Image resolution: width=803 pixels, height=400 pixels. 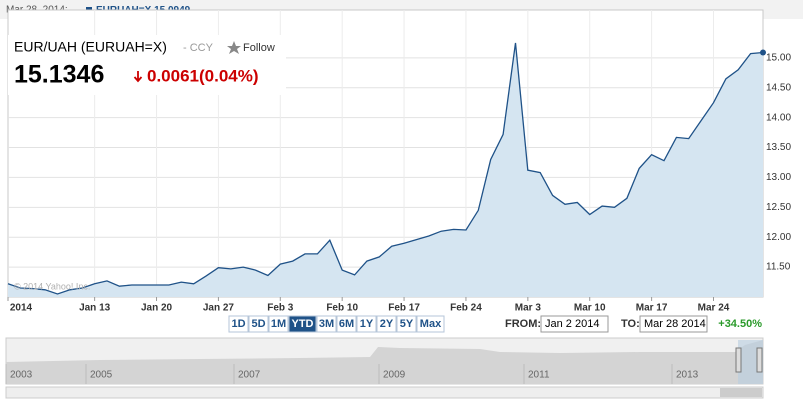 I want to click on range-label: 1M, so click(x=278, y=324).